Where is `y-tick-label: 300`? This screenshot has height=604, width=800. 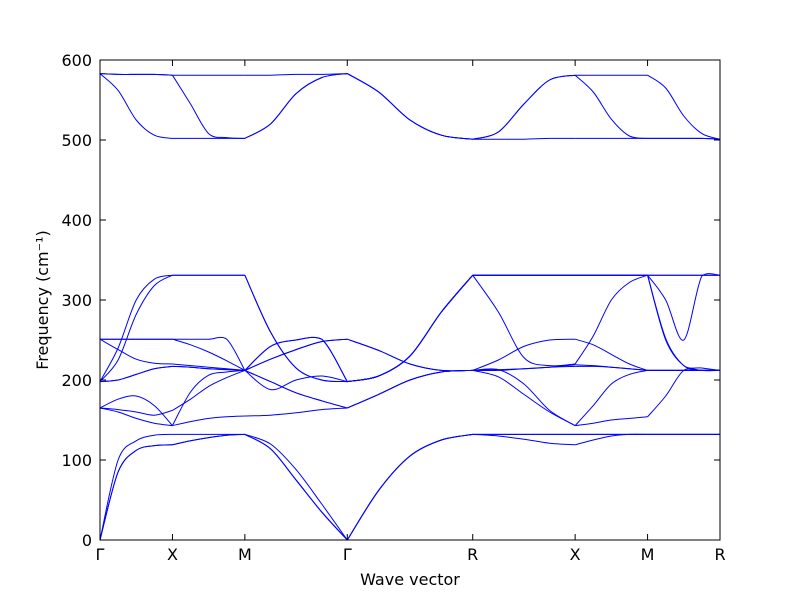
y-tick-label: 300 is located at coordinates (76, 300).